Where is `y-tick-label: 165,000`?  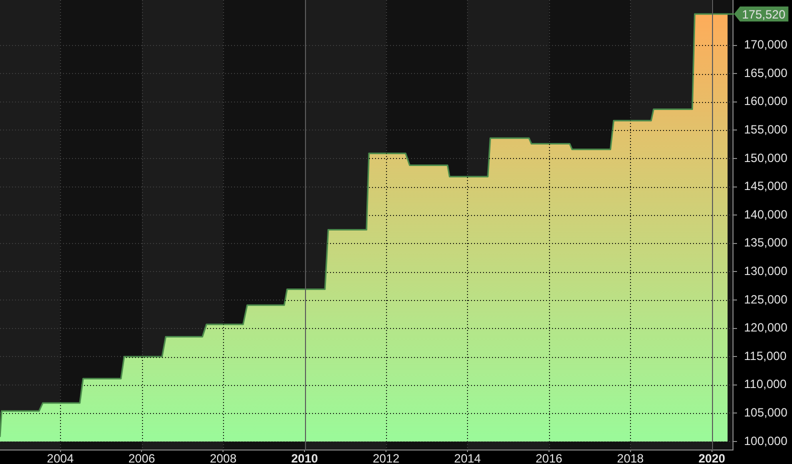
y-tick-label: 165,000 is located at coordinates (766, 73).